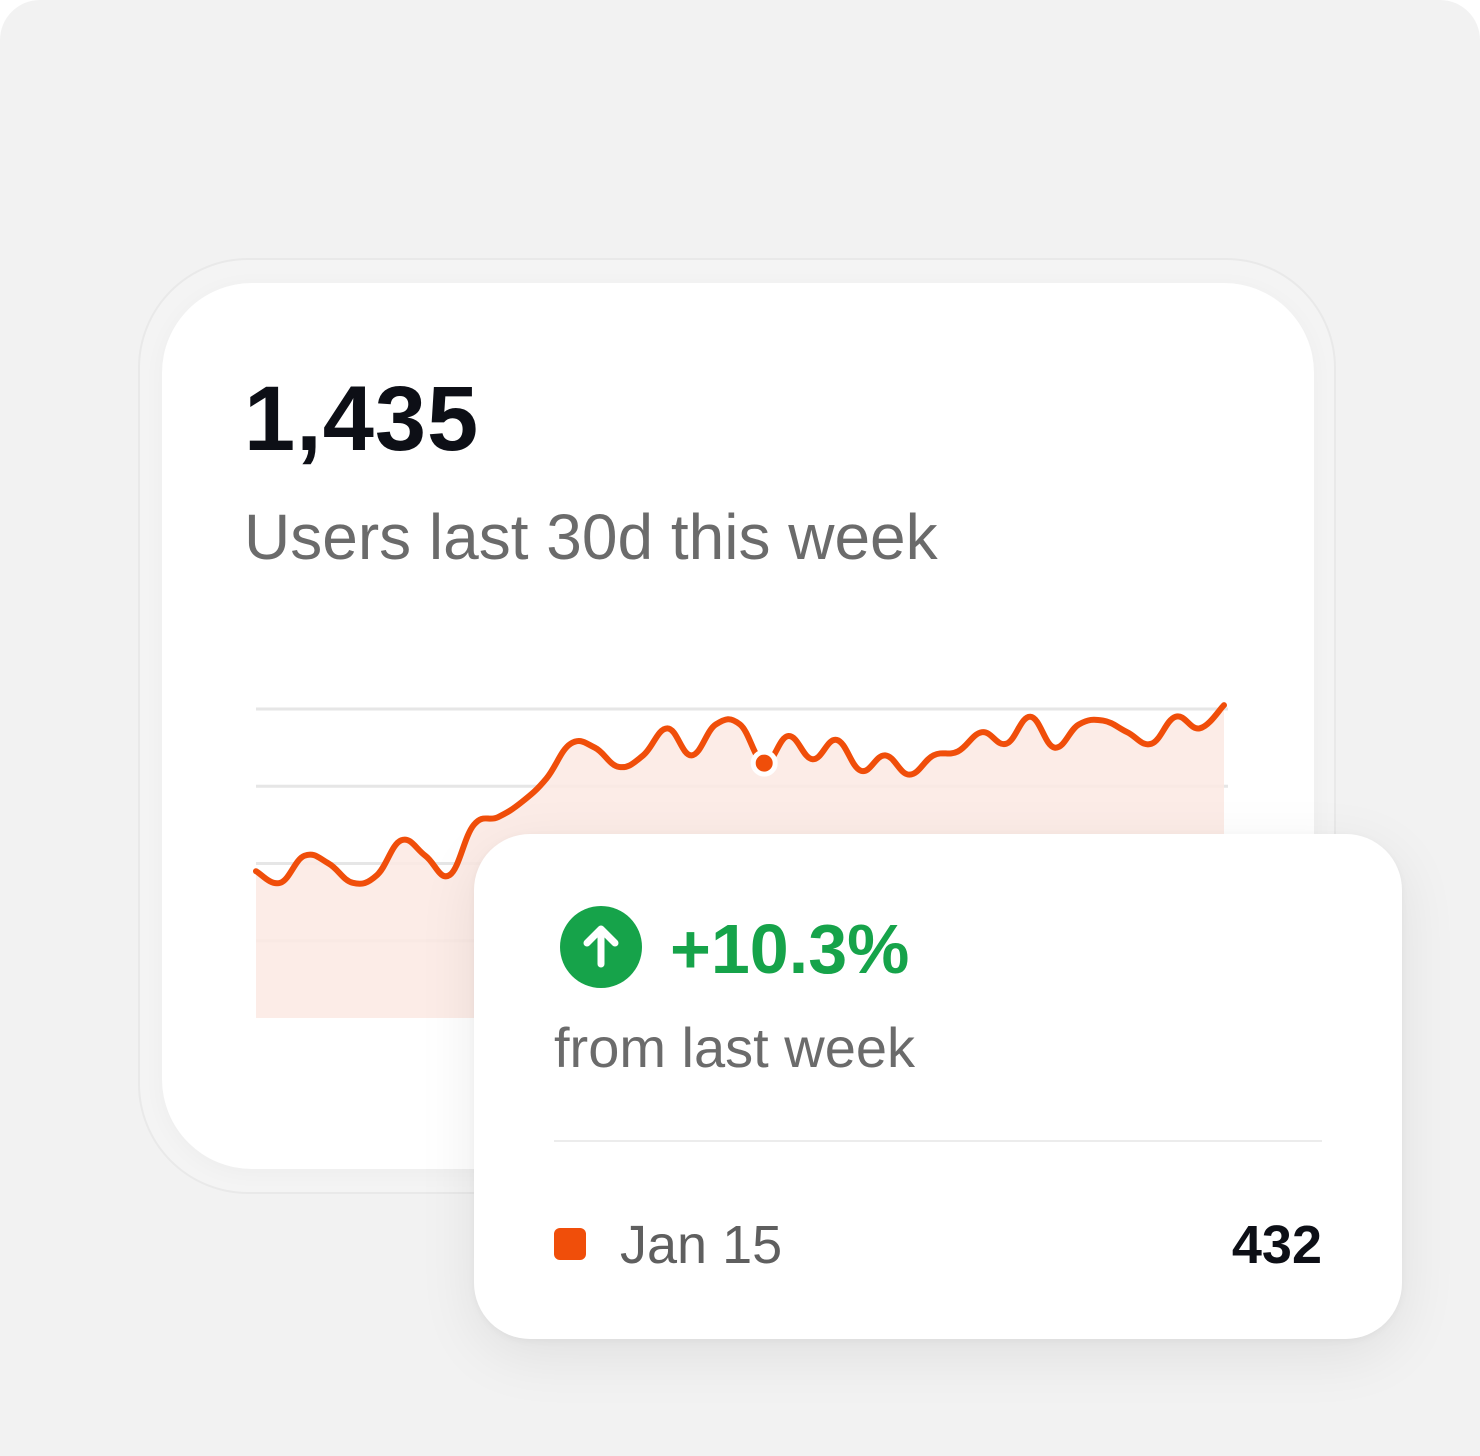 The height and width of the screenshot is (1456, 1480). What do you see at coordinates (1276, 1245) in the screenshot?
I see `series-value: 432` at bounding box center [1276, 1245].